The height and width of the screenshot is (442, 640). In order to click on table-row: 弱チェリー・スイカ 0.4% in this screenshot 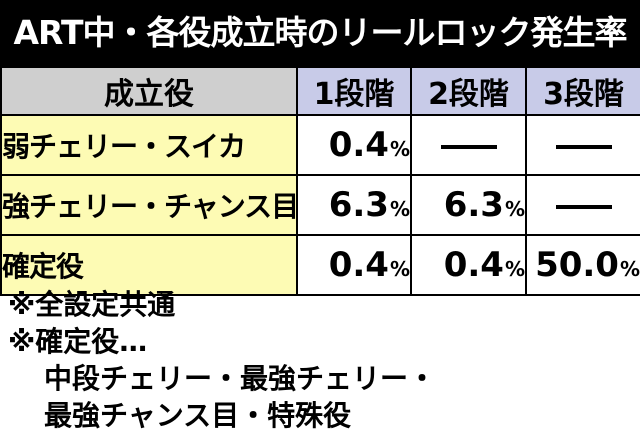, I will do `click(320, 145)`.